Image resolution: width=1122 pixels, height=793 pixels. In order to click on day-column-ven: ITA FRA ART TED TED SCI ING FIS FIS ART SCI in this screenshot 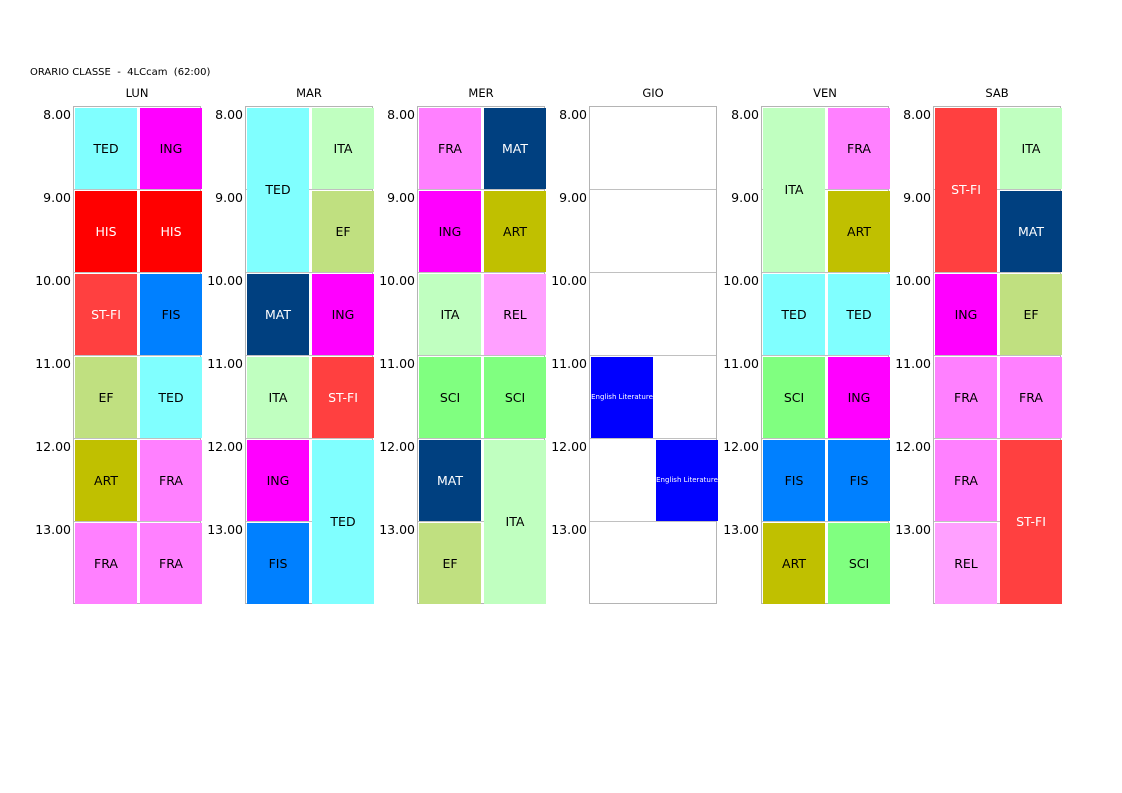, I will do `click(825, 355)`.